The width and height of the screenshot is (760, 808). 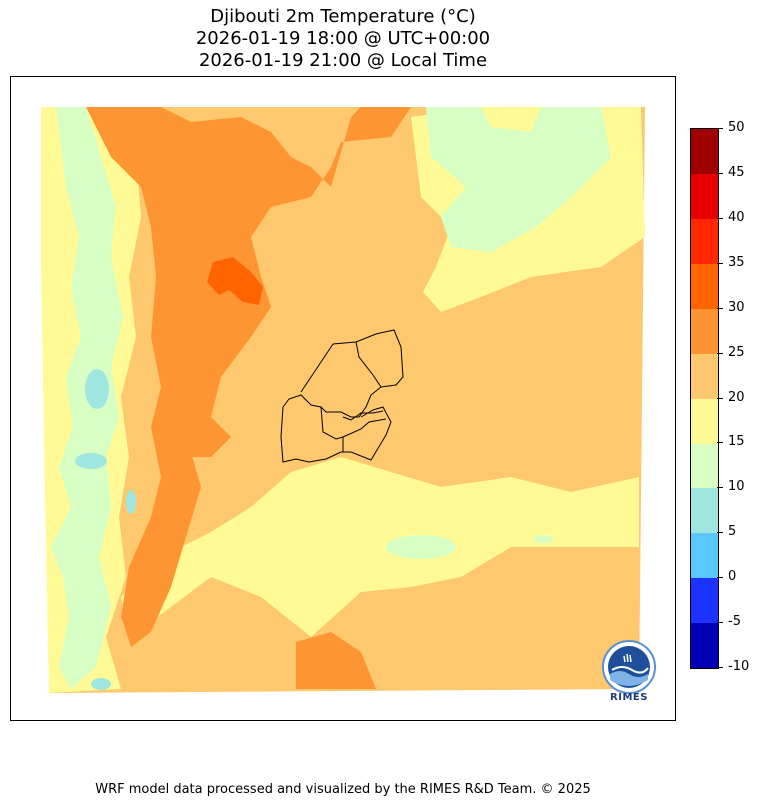 What do you see at coordinates (739, 666) in the screenshot?
I see `colorbar-tick-label: -10` at bounding box center [739, 666].